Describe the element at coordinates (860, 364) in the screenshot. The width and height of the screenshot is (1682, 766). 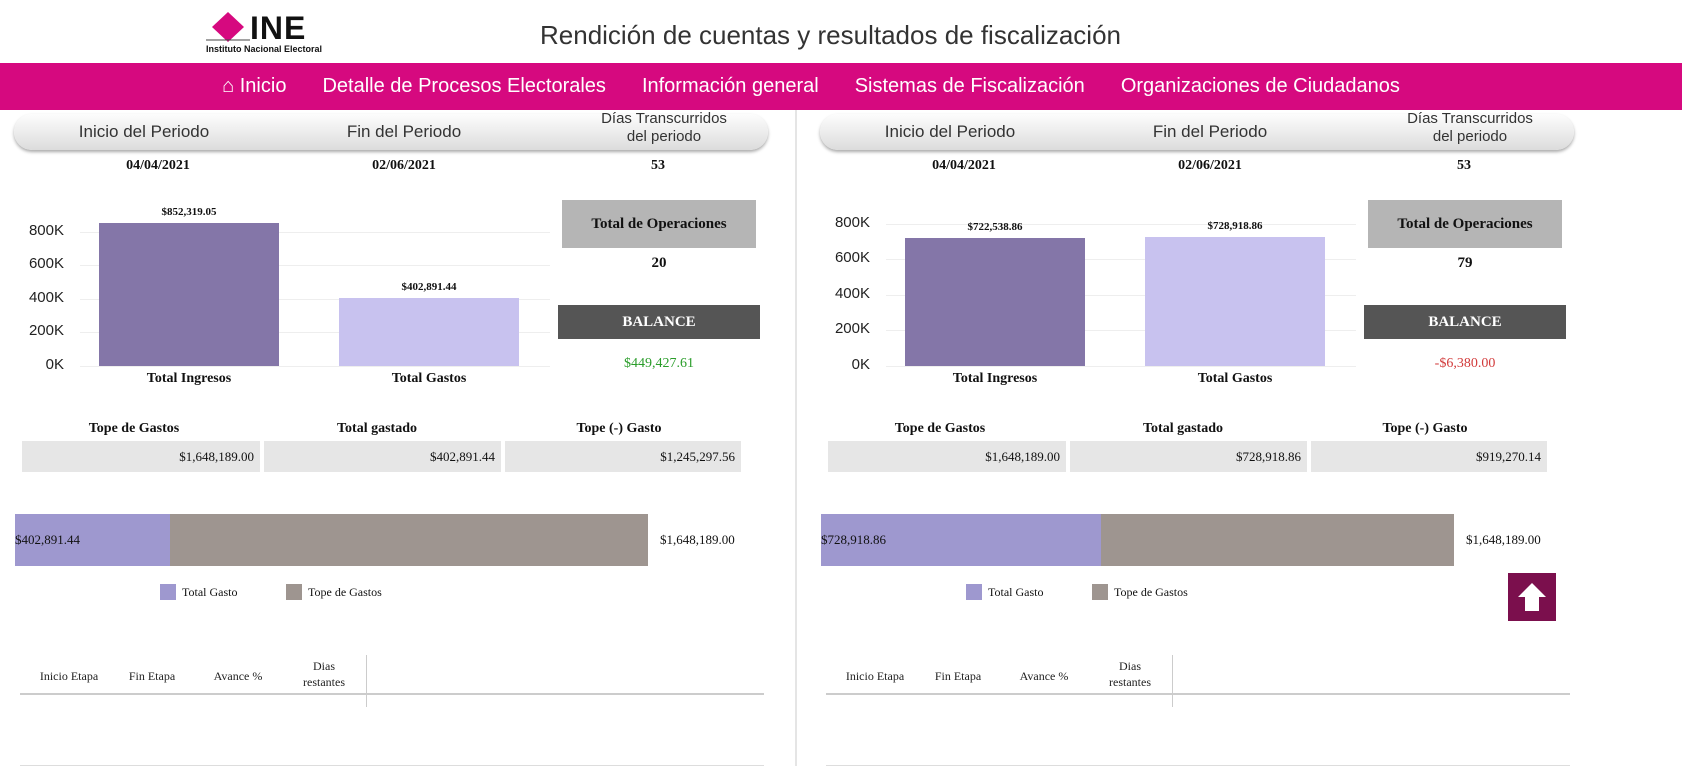
I see `y-tick-label: 0K` at that location.